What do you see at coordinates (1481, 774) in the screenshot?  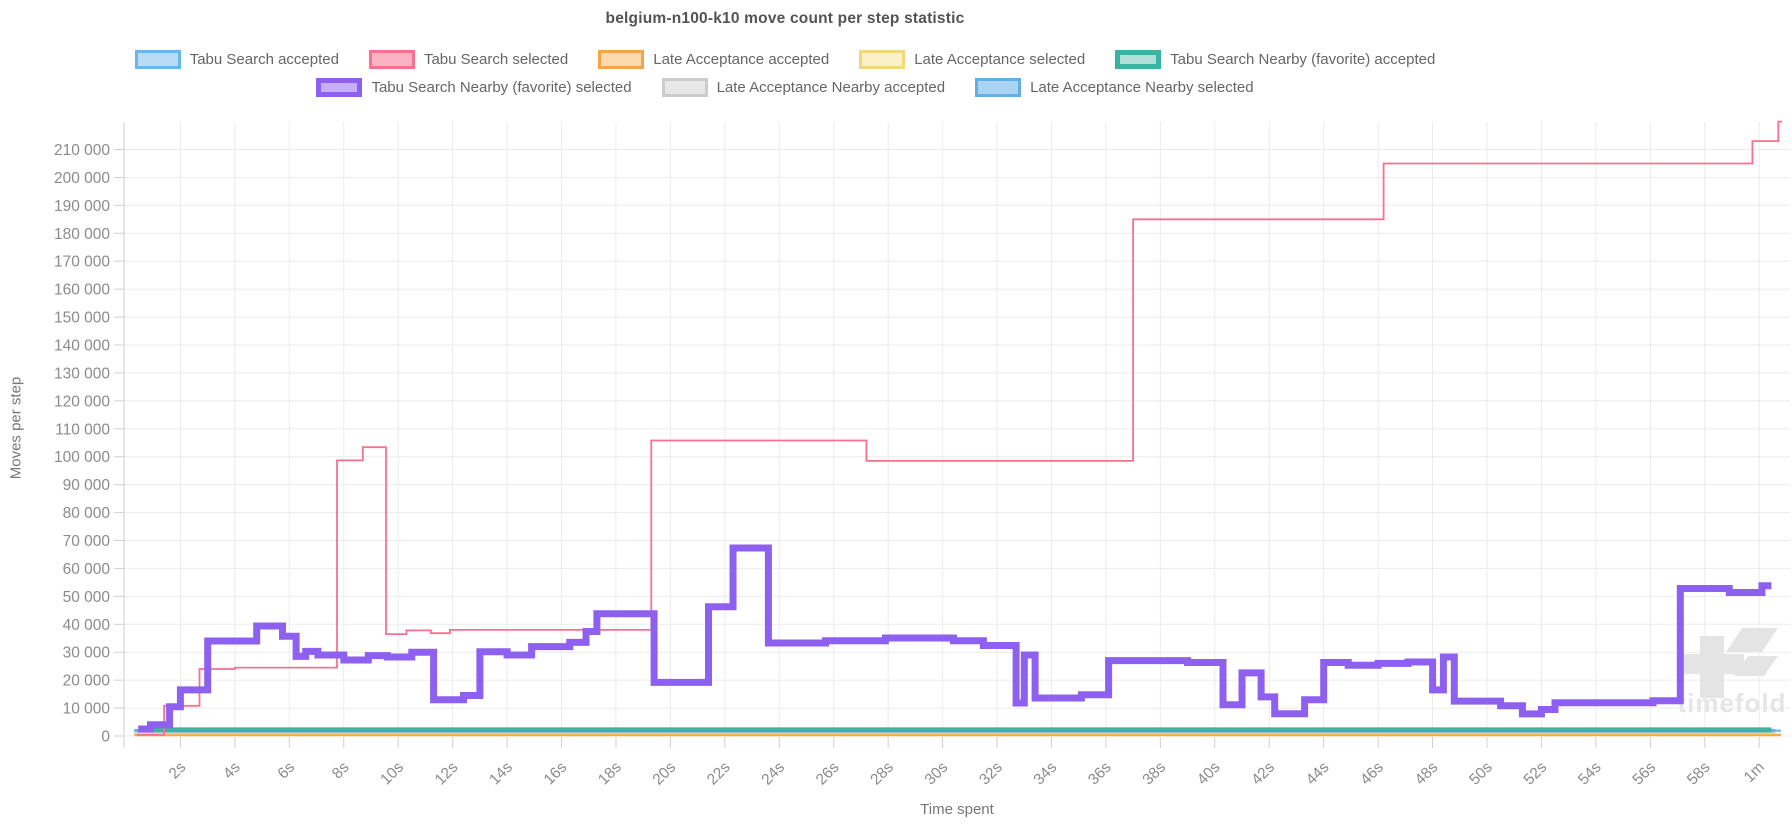 I see `x-tick-label: 50s` at bounding box center [1481, 774].